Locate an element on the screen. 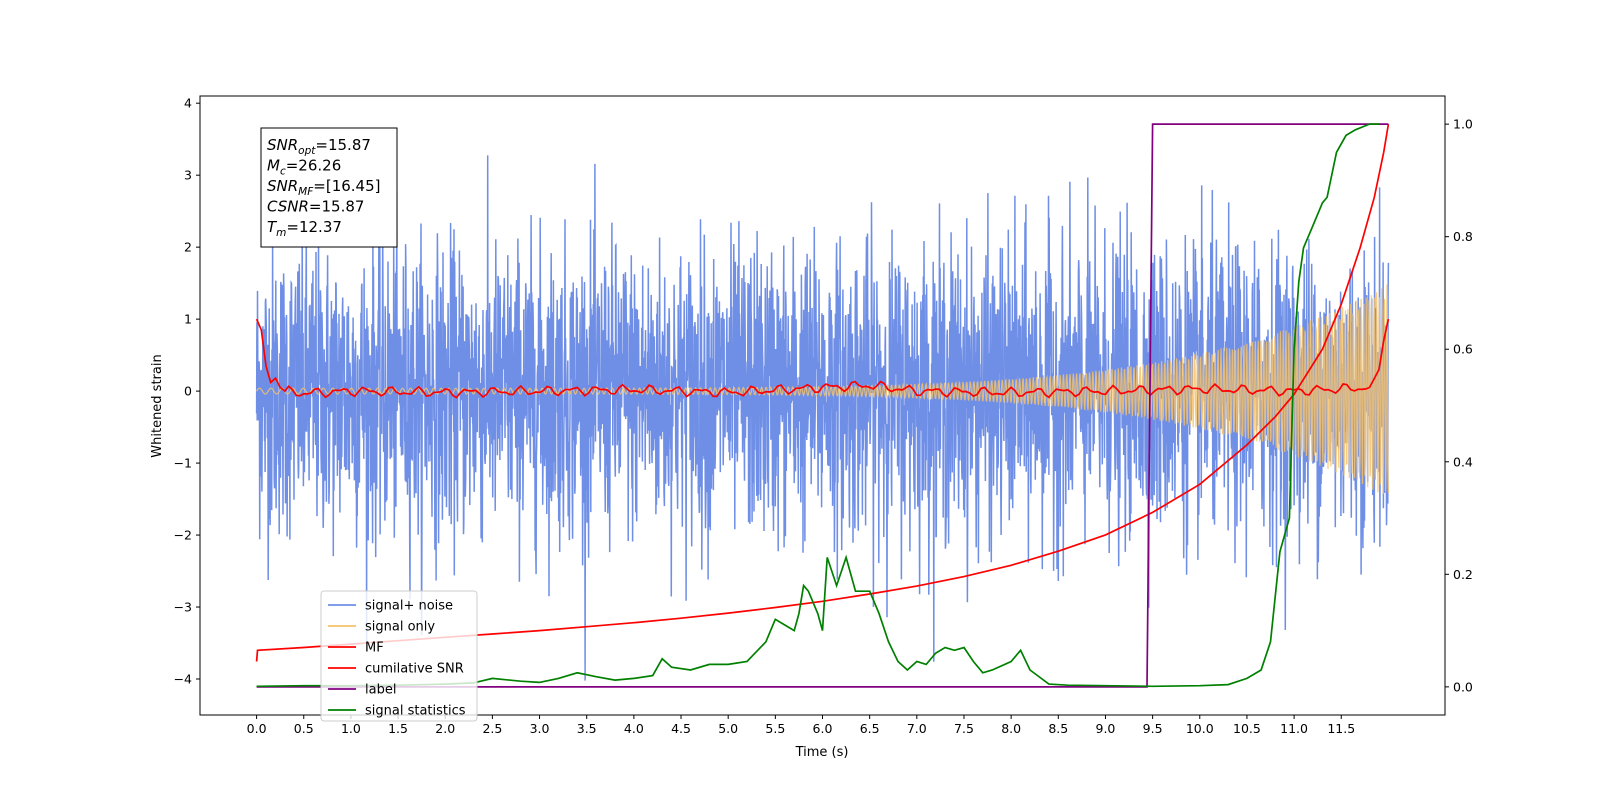  series-mf is located at coordinates (822, 358).